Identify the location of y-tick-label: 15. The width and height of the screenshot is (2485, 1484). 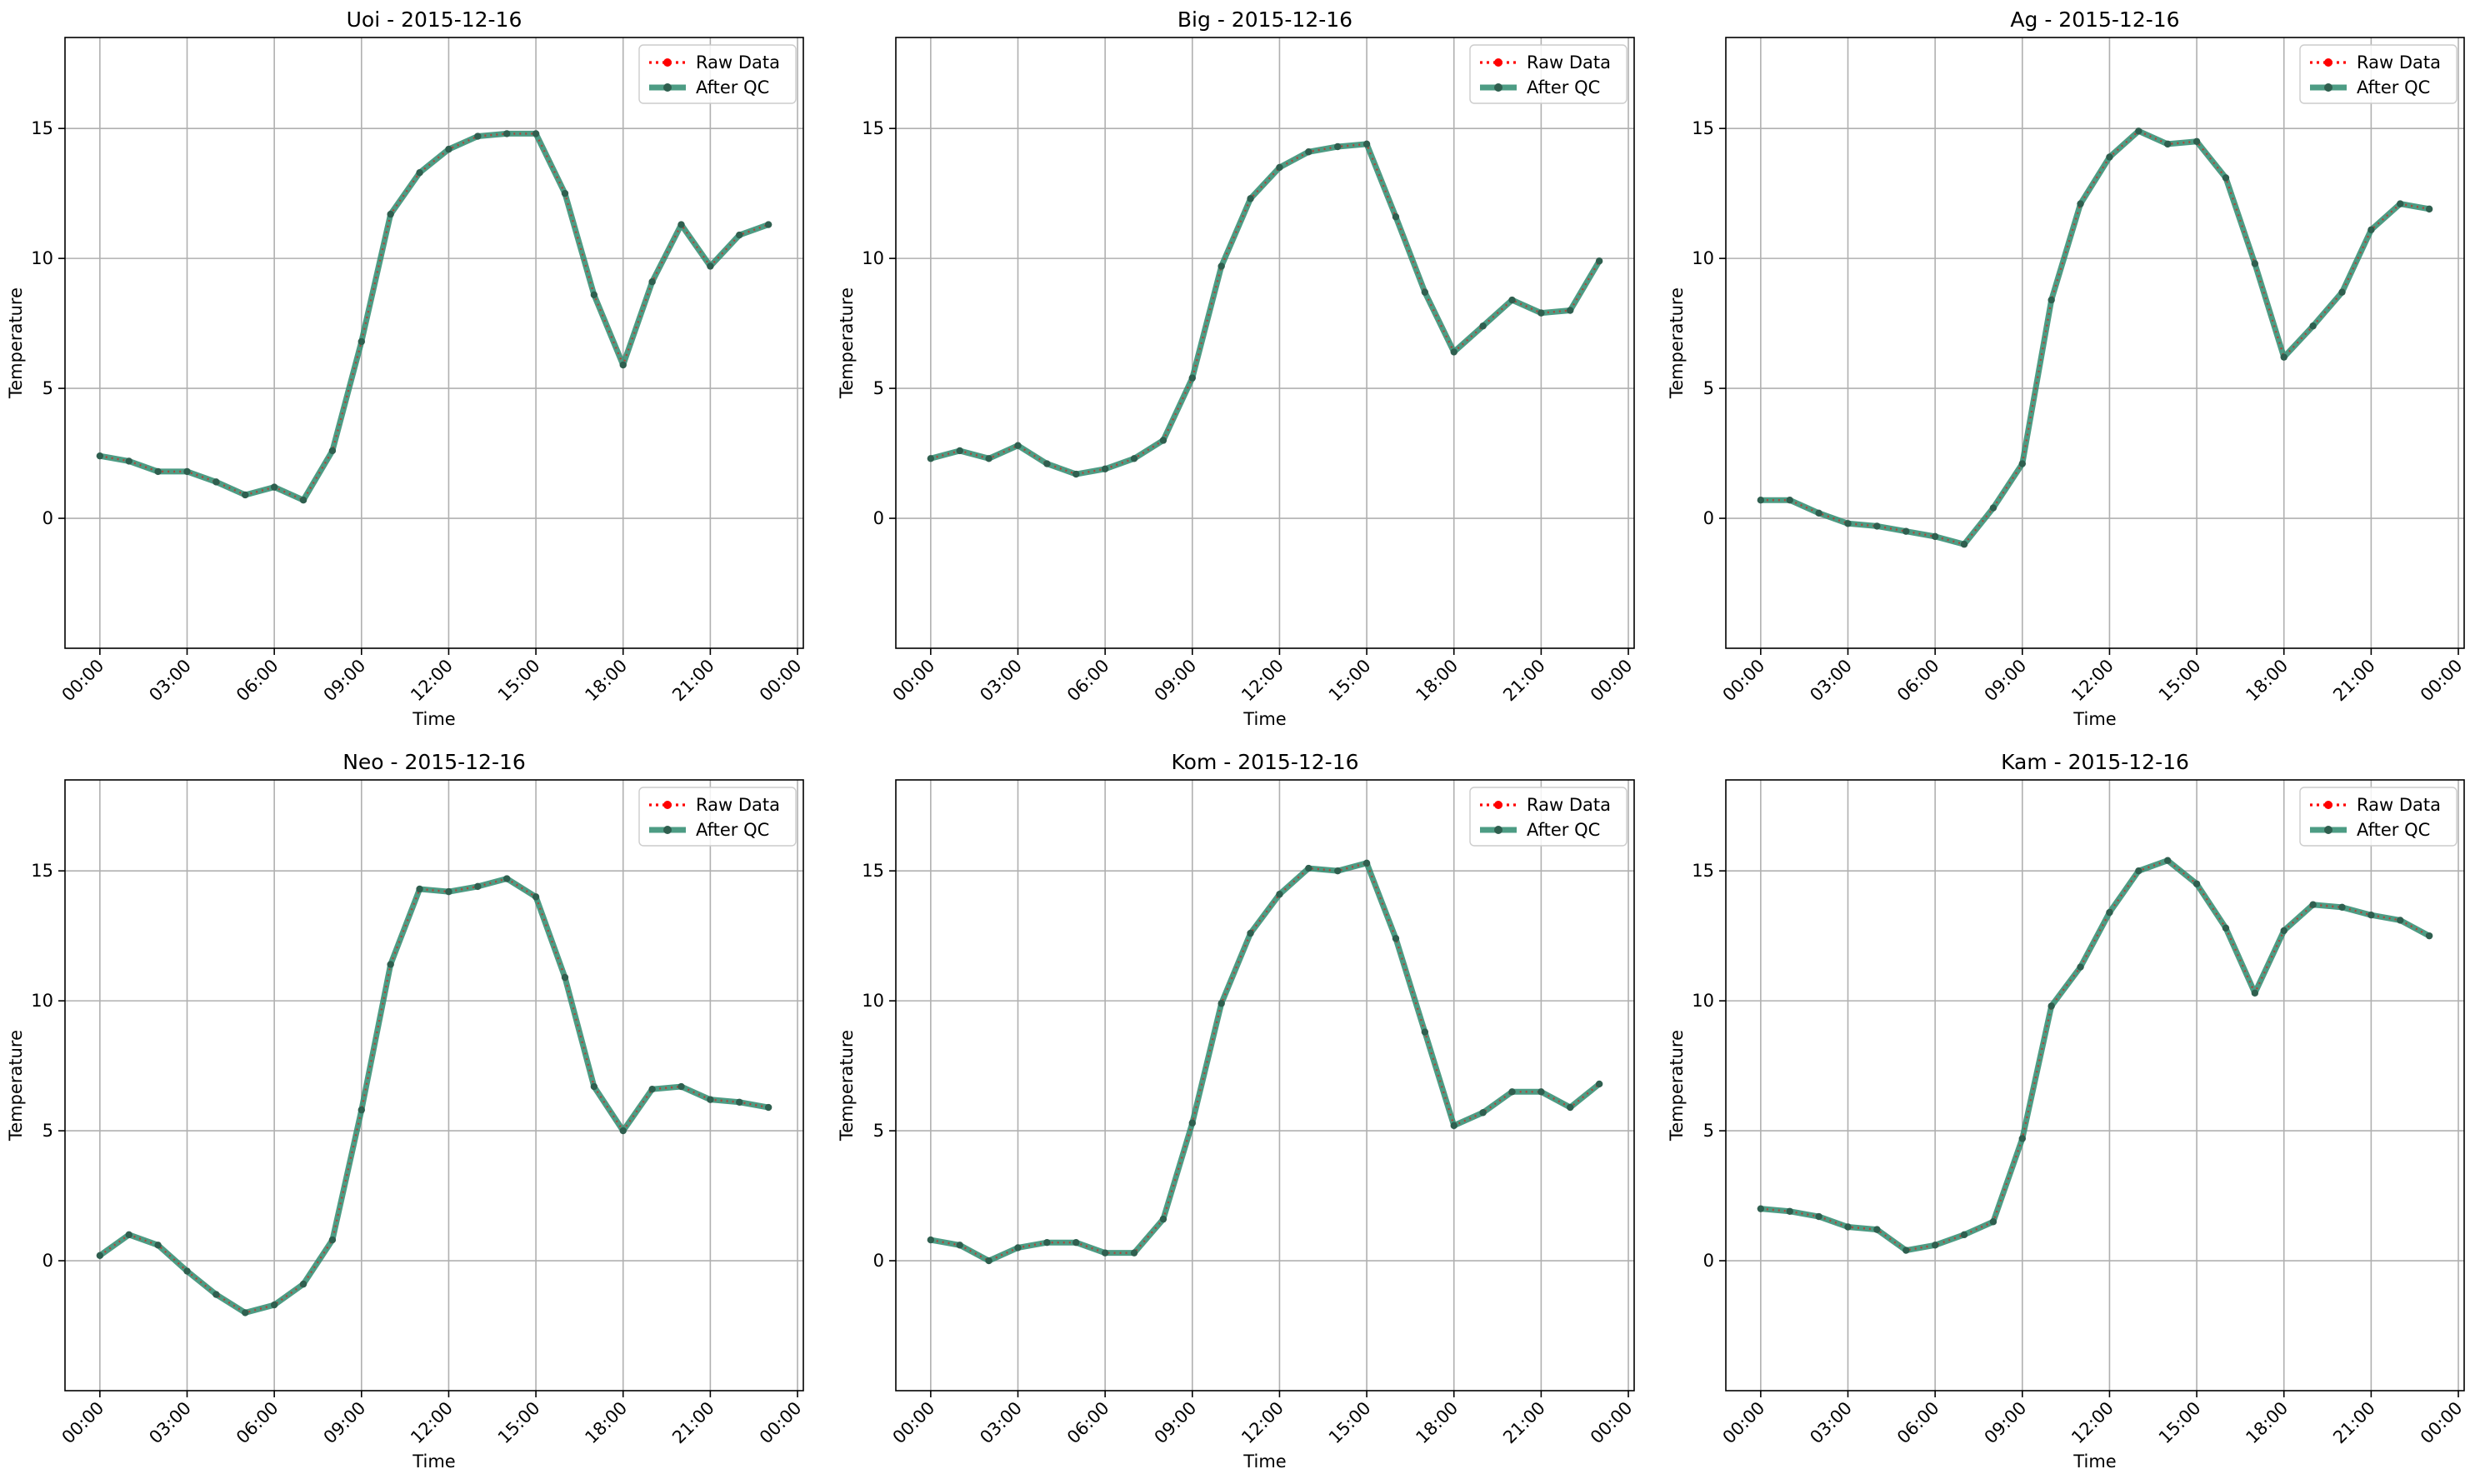
(42, 871).